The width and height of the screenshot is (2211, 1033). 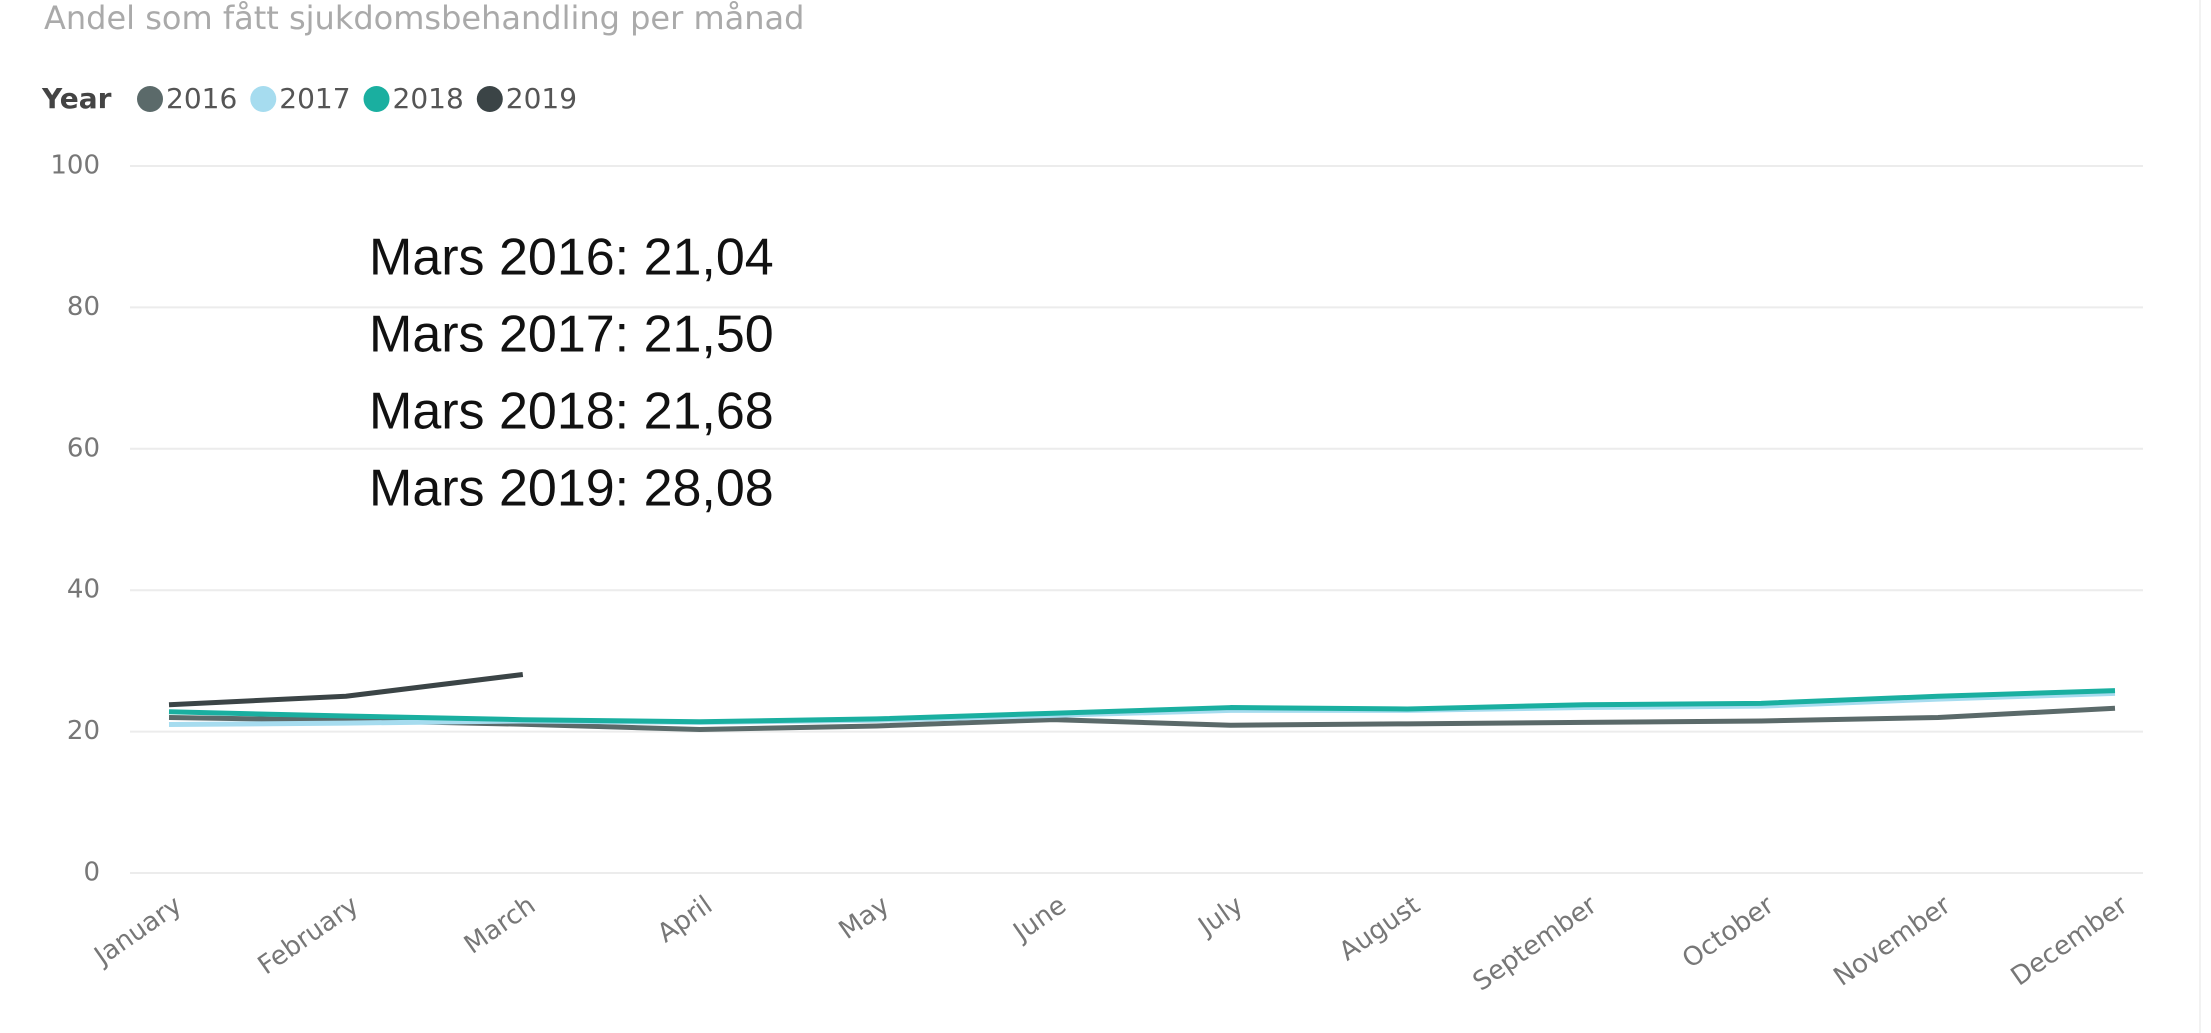 What do you see at coordinates (83, 307) in the screenshot?
I see `y-tick-label: 80` at bounding box center [83, 307].